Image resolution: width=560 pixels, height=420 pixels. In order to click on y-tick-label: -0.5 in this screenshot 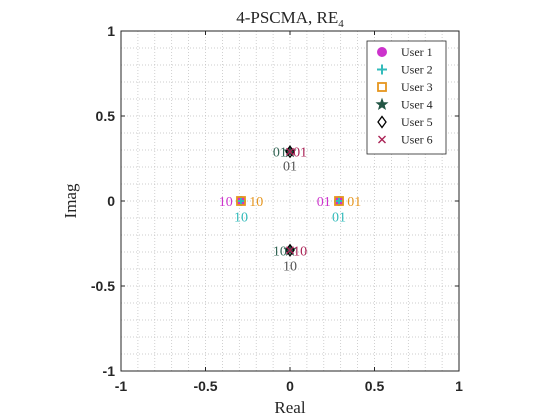, I will do `click(103, 286)`.